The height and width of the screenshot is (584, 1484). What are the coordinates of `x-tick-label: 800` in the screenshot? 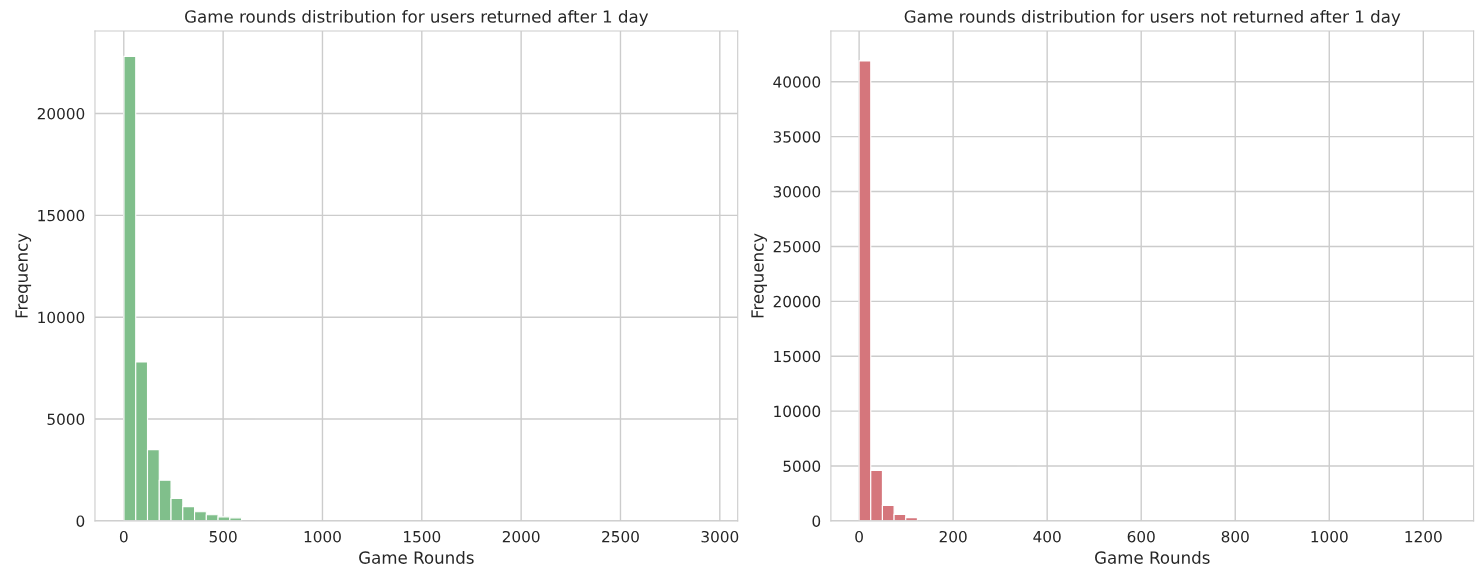 It's located at (1235, 536).